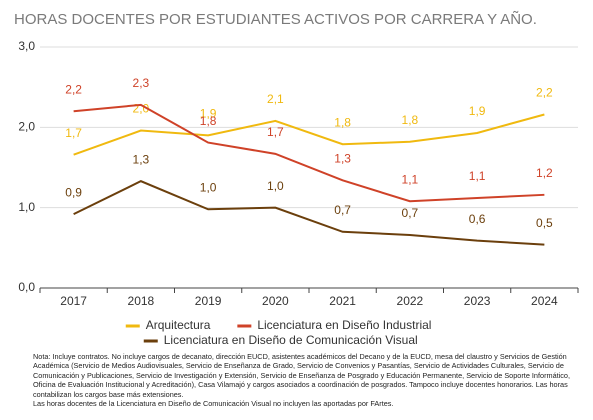  What do you see at coordinates (73, 192) in the screenshot?
I see `data-label: 0,9` at bounding box center [73, 192].